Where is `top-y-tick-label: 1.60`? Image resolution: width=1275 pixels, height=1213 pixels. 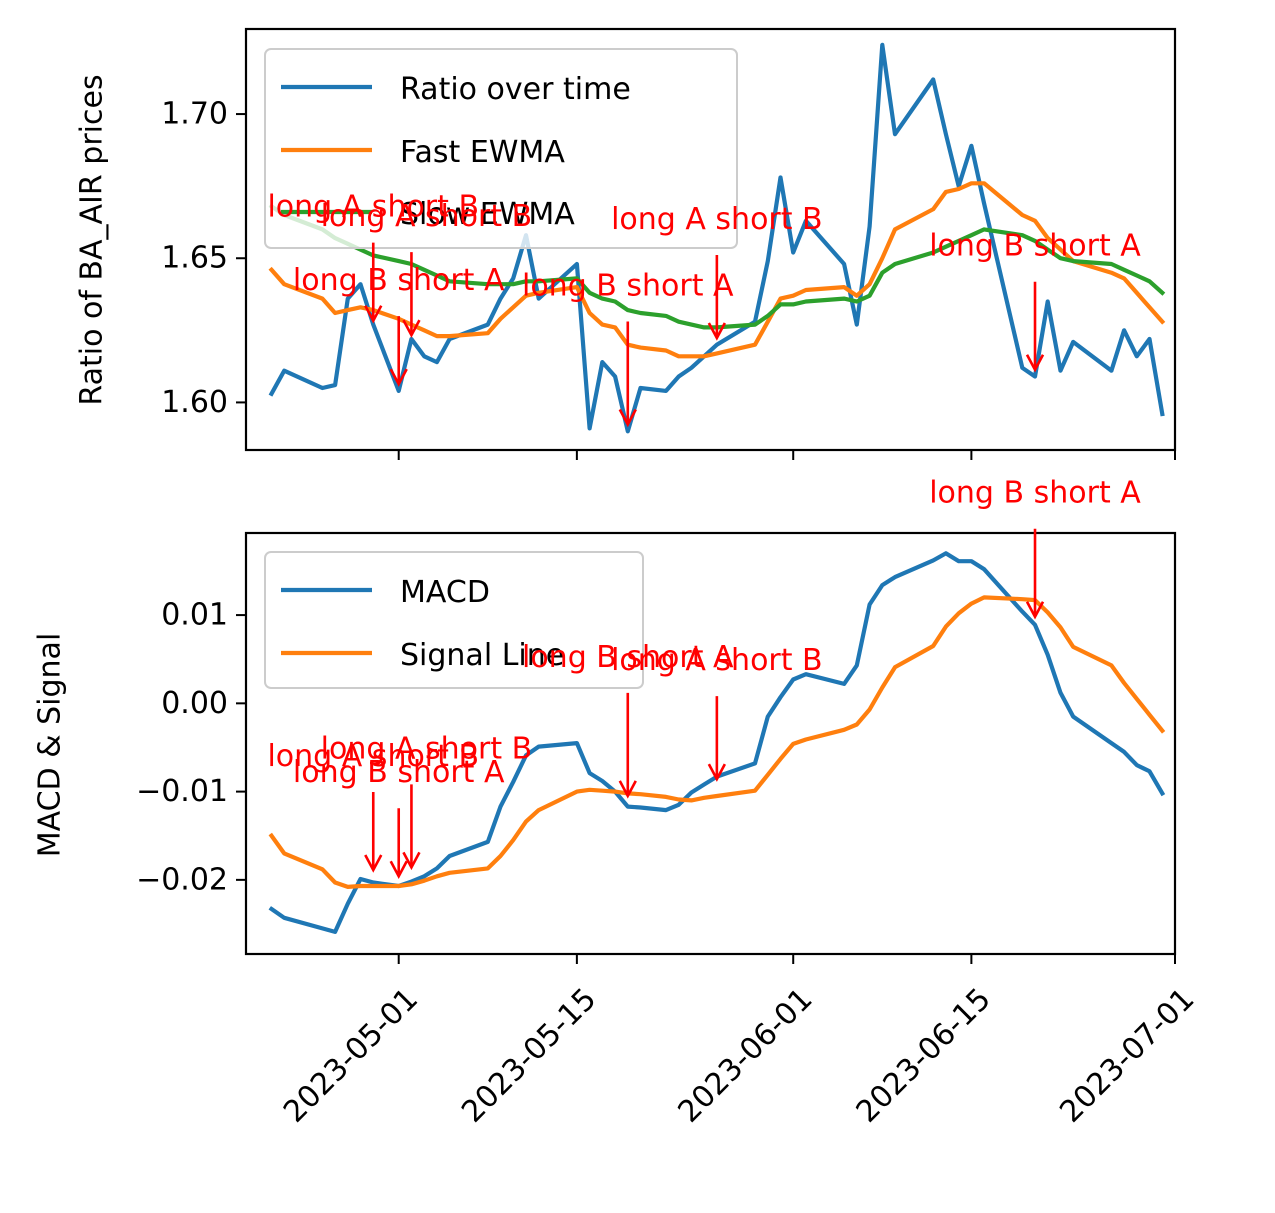 top-y-tick-label: 1.60 is located at coordinates (194, 402).